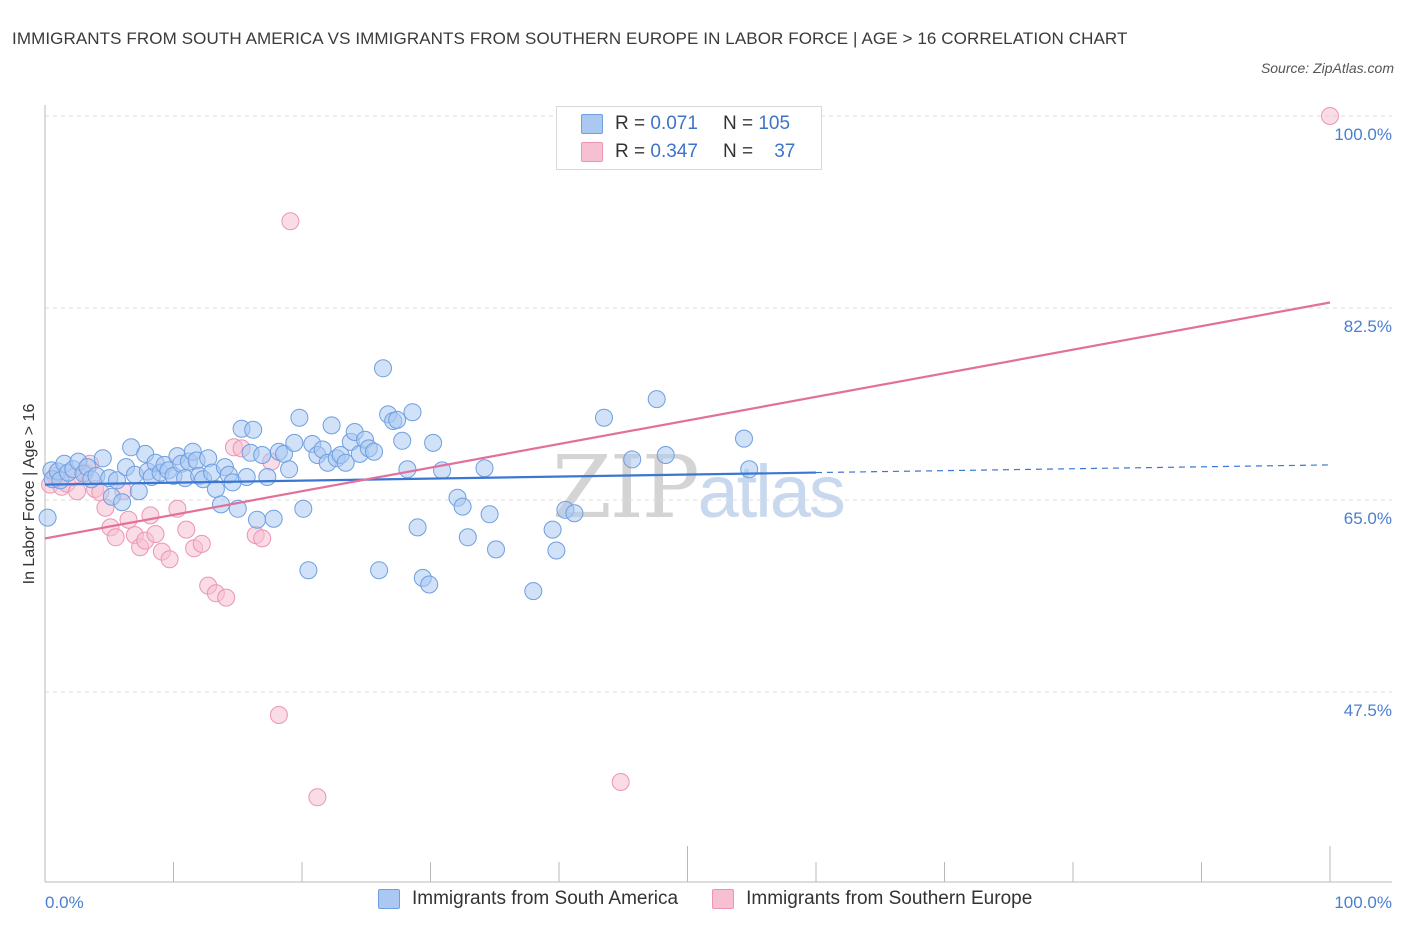 Image resolution: width=1406 pixels, height=930 pixels. I want to click on x-tick-label: 100.0%, so click(1363, 902).